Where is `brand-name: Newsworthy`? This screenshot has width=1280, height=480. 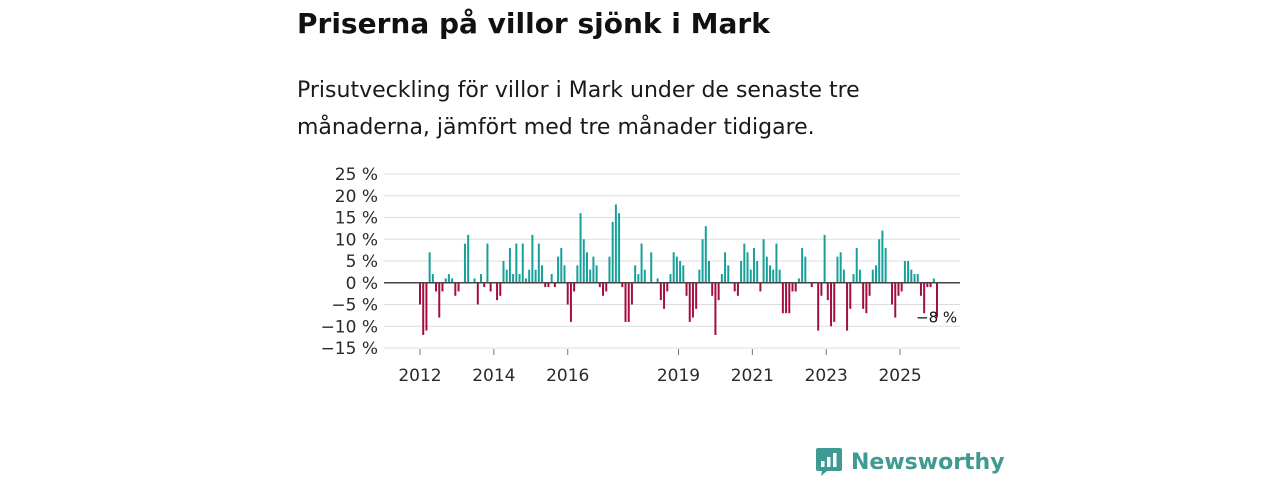
brand-name: Newsworthy is located at coordinates (928, 462).